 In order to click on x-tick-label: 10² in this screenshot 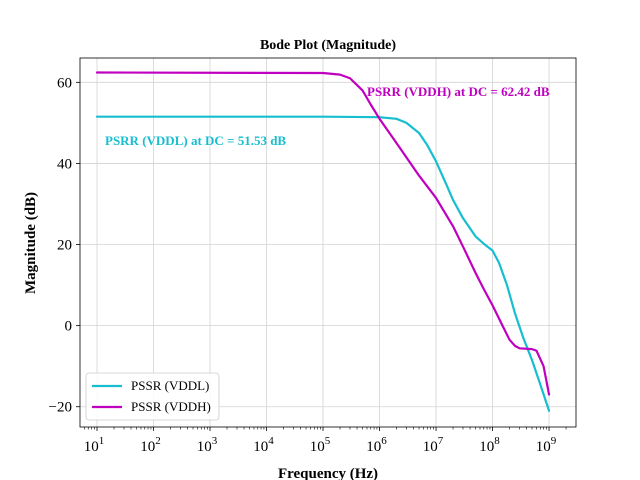, I will do `click(150, 445)`.